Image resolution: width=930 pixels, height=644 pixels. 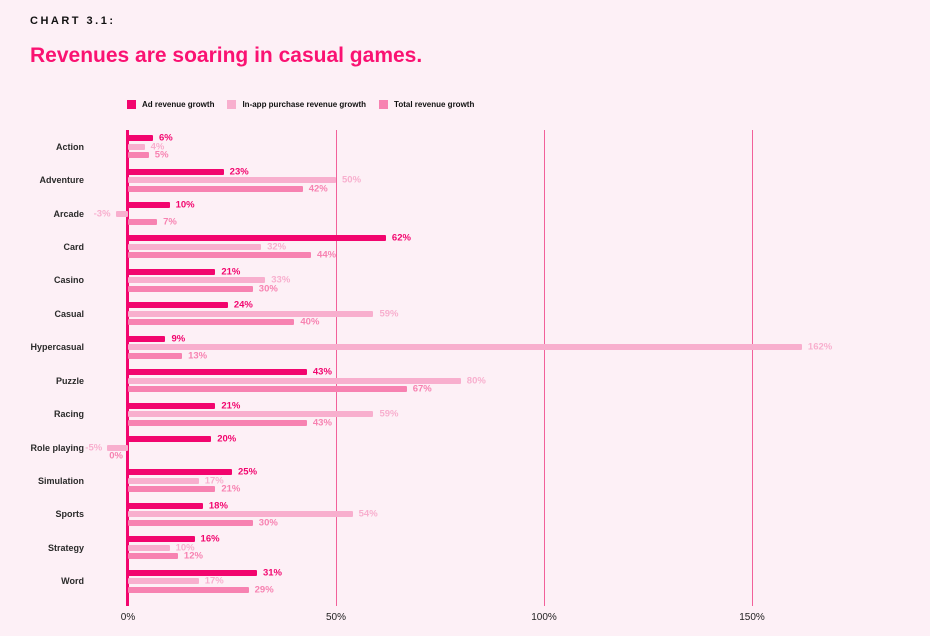 What do you see at coordinates (127, 368) in the screenshot?
I see `zero-axis-line` at bounding box center [127, 368].